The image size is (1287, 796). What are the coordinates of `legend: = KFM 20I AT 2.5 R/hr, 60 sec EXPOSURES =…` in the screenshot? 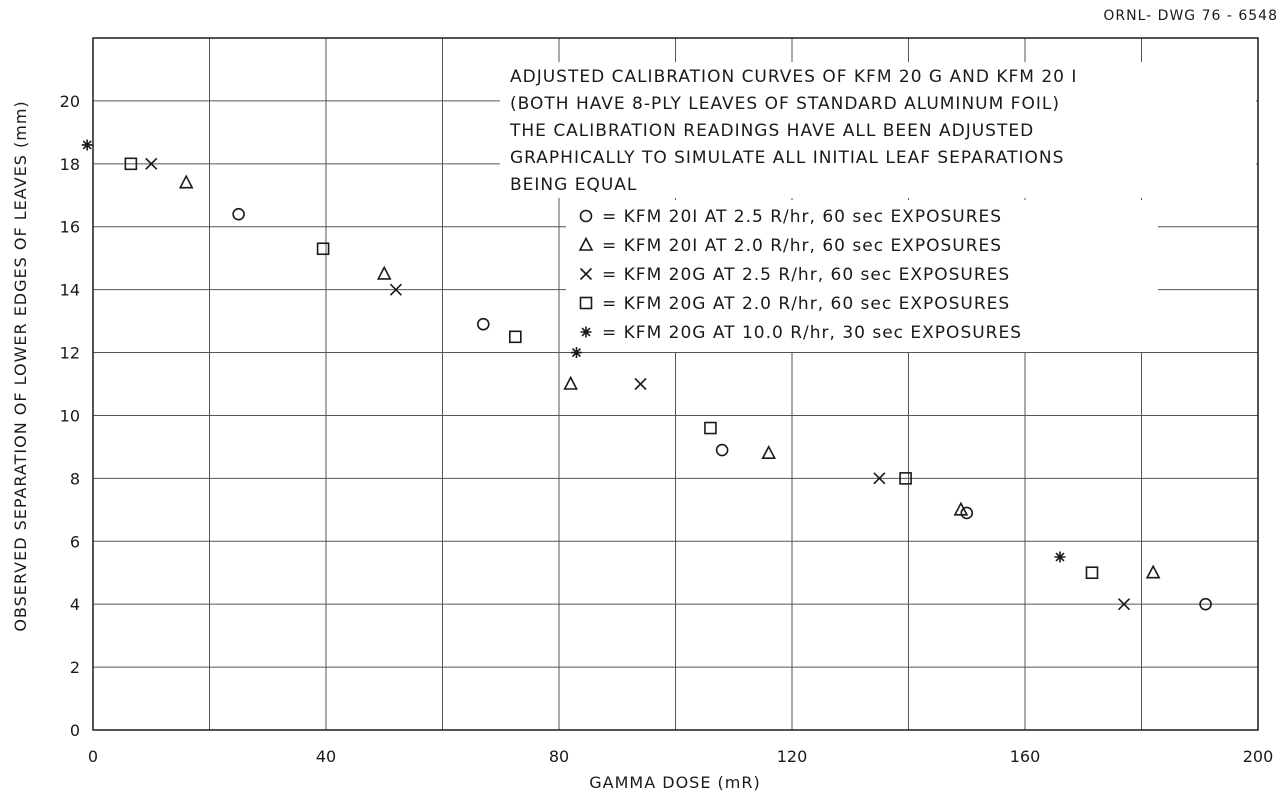 It's located at (800, 275).